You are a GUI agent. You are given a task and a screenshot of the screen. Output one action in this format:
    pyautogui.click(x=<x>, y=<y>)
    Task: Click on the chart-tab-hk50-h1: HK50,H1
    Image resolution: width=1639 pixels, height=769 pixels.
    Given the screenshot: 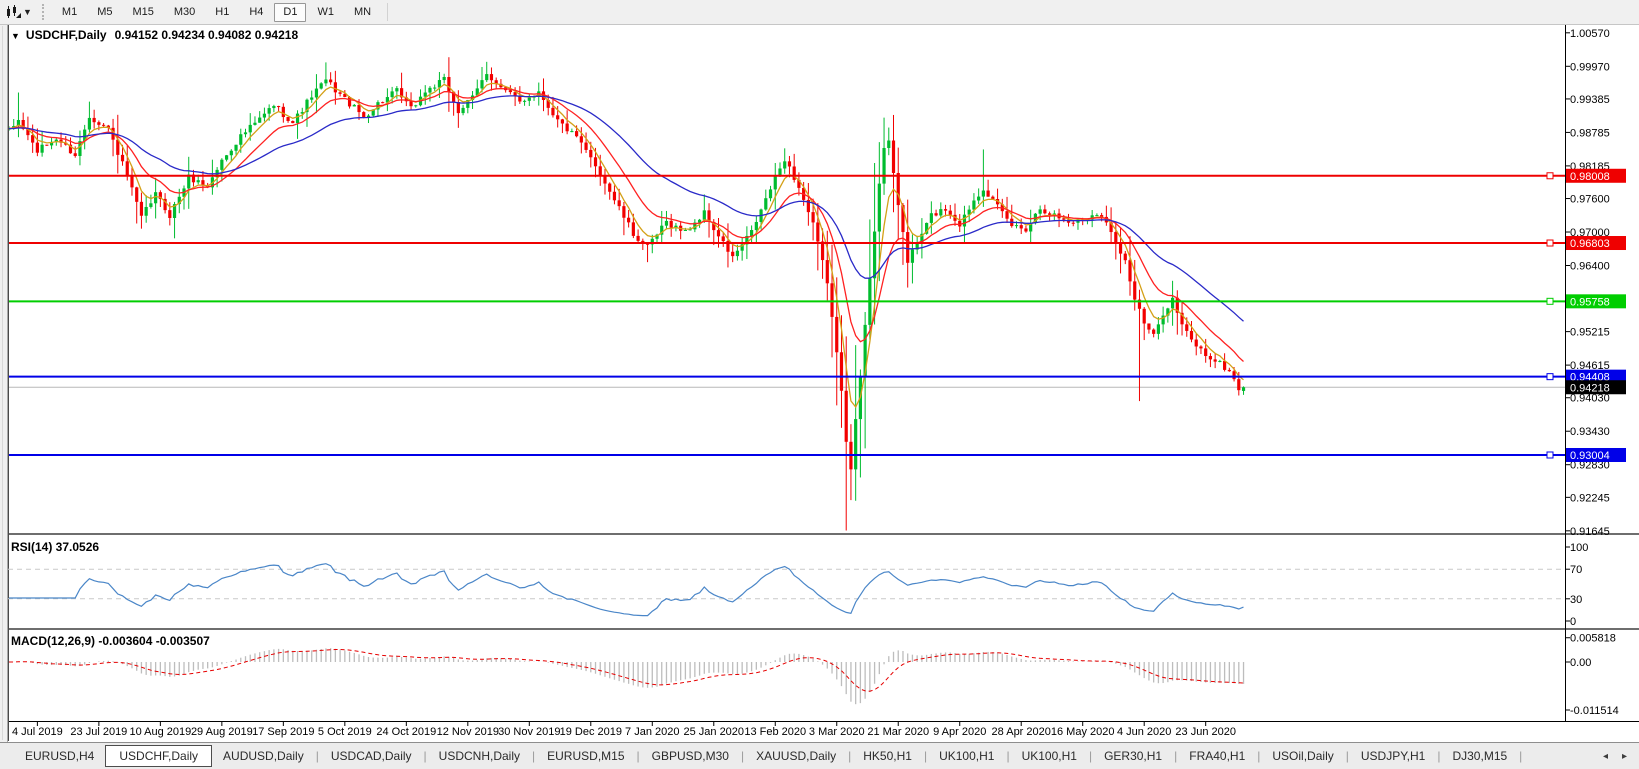 What is the action you would take?
    pyautogui.click(x=887, y=756)
    